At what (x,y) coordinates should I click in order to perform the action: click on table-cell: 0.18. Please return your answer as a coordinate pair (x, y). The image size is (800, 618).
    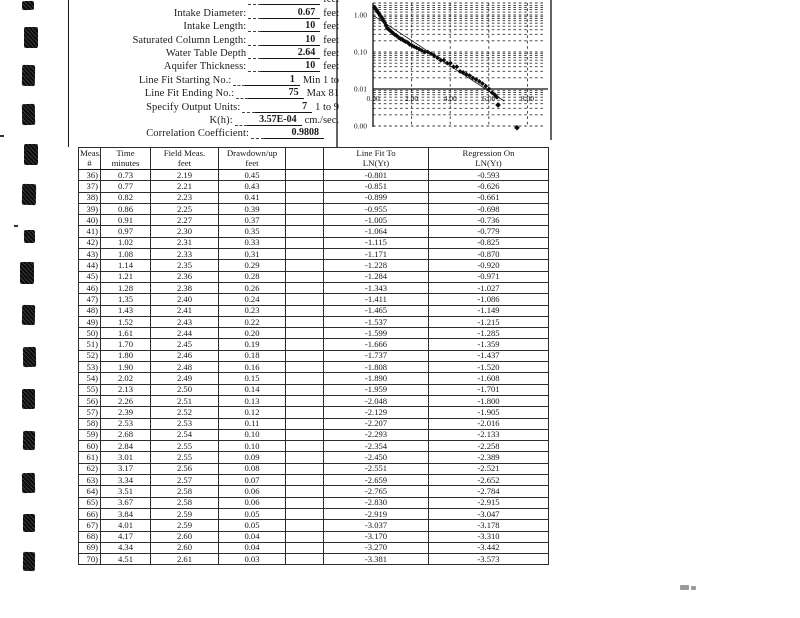
    Looking at the image, I should click on (252, 356).